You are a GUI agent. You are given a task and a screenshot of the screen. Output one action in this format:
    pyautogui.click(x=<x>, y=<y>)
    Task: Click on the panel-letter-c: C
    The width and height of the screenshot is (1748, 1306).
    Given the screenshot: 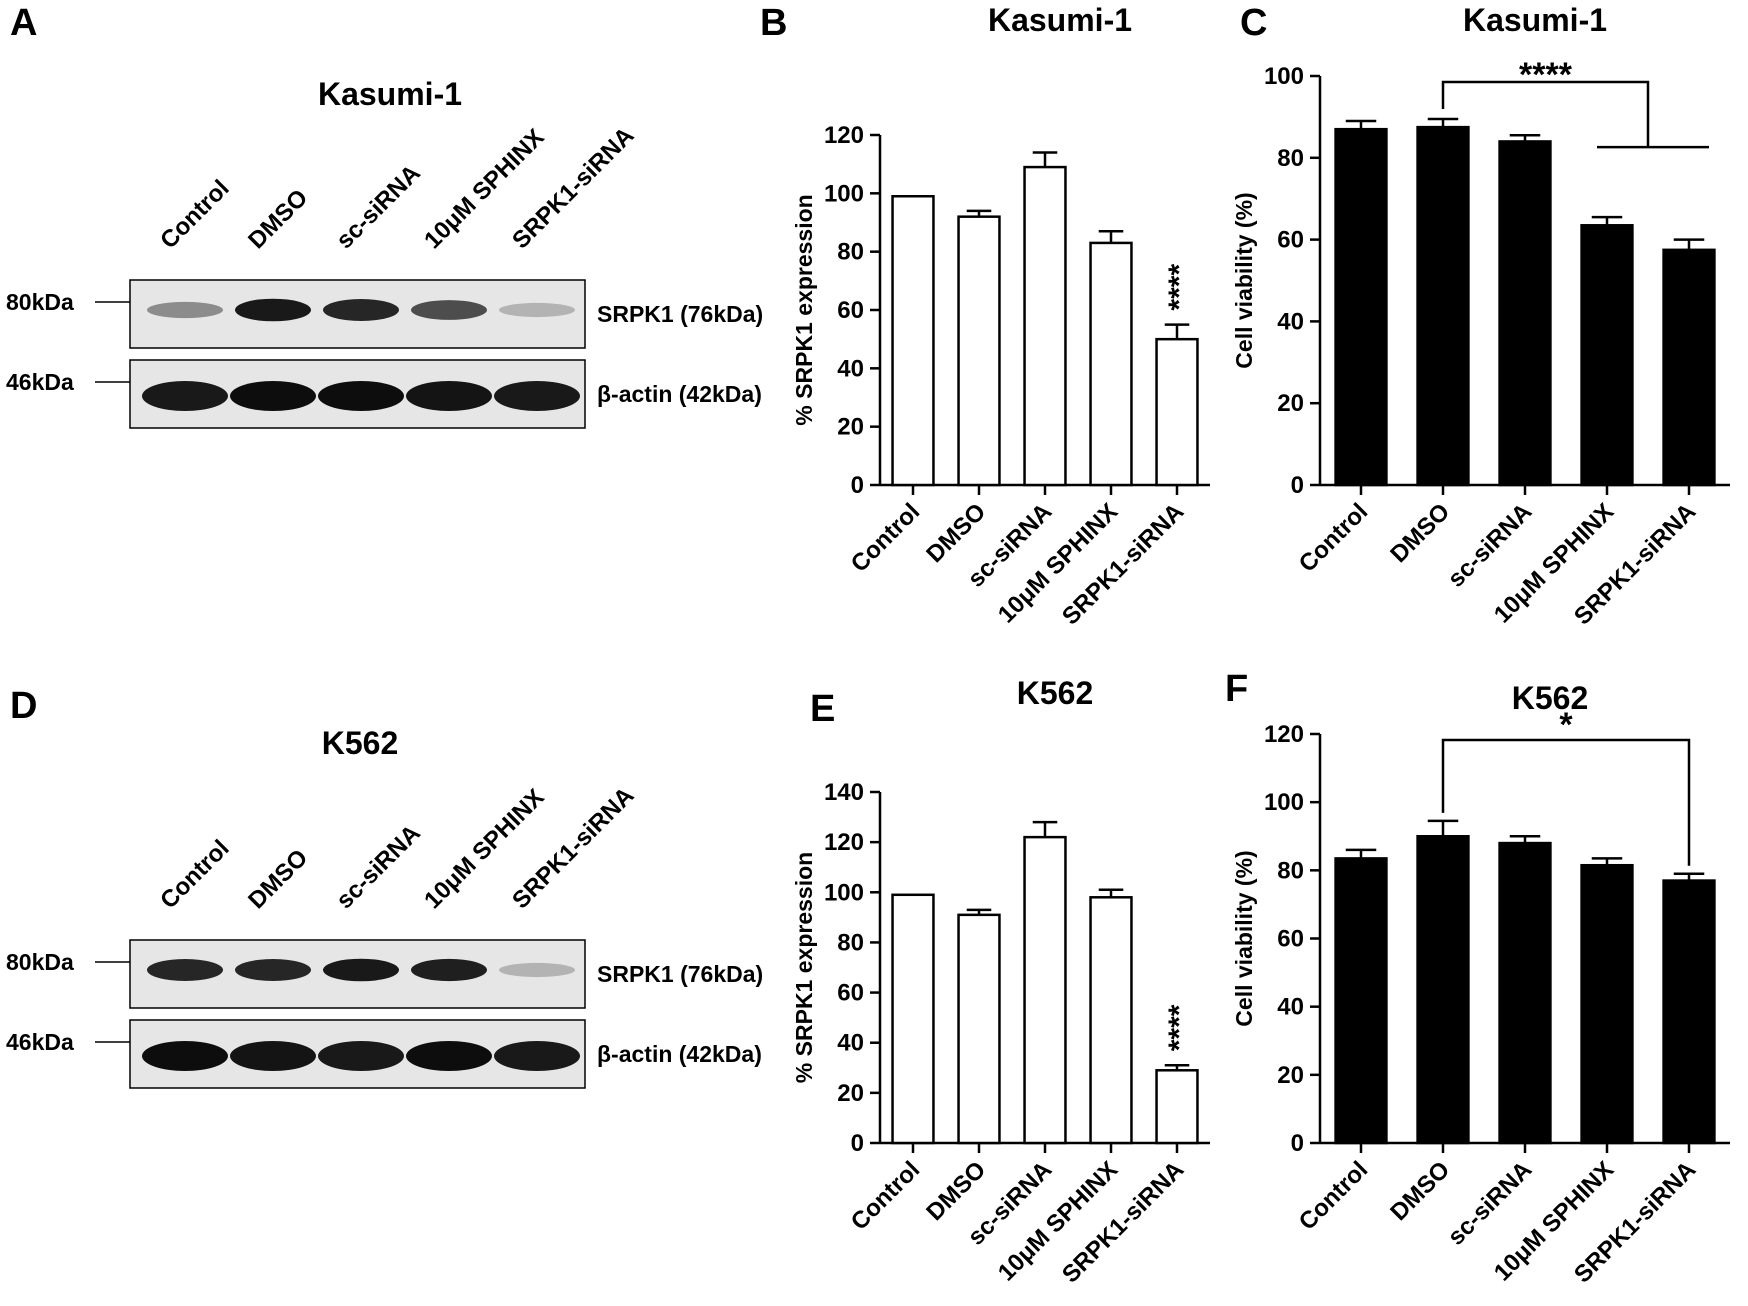 What is the action you would take?
    pyautogui.click(x=1254, y=23)
    